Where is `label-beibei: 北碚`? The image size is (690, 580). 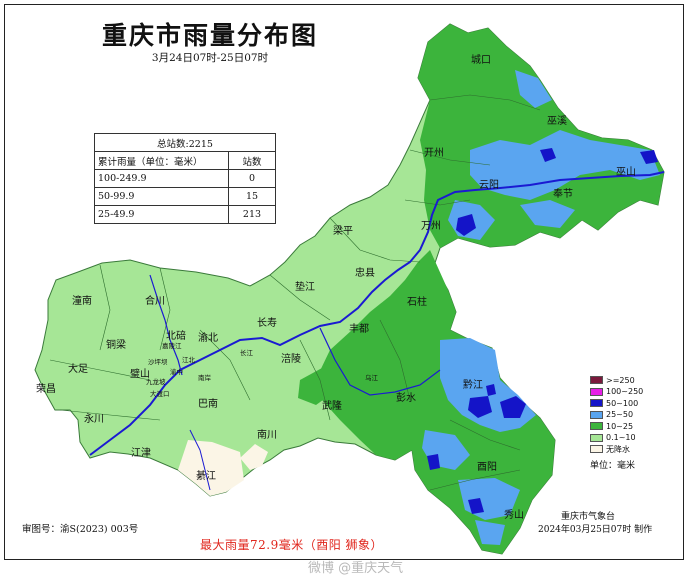
label-beibei: 北碚 is located at coordinates (176, 335).